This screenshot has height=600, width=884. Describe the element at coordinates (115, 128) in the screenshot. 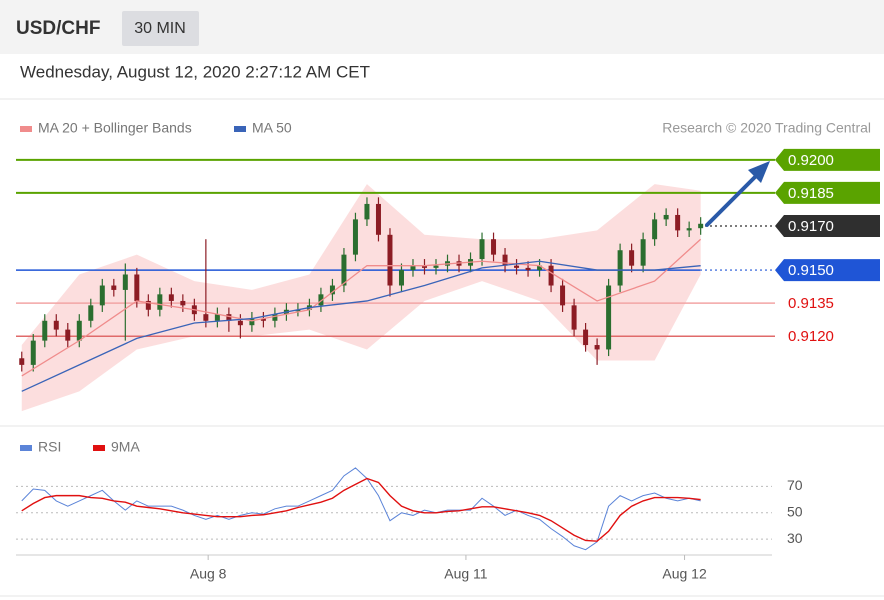

I see `legend-label: MA 20 + Bollinger Bands` at that location.